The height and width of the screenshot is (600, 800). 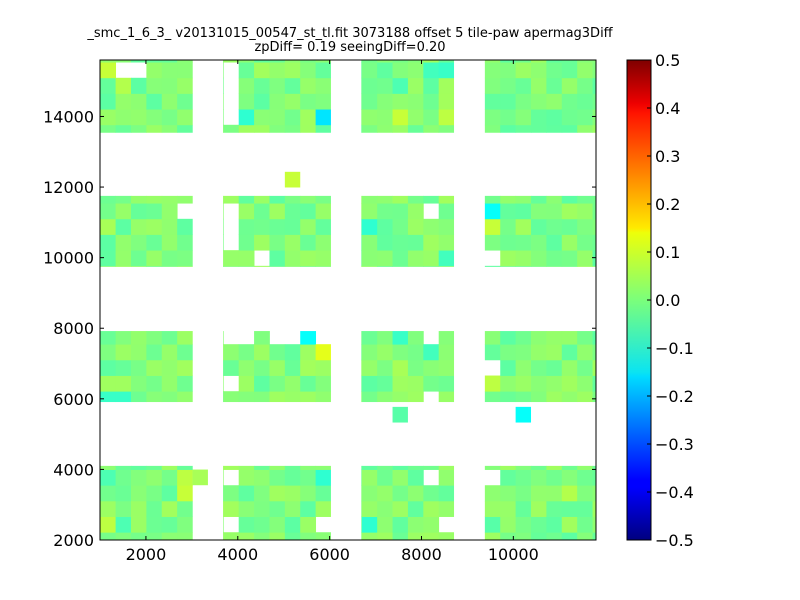 I want to click on colorbar-tick-label-8: −0.3, so click(x=674, y=444).